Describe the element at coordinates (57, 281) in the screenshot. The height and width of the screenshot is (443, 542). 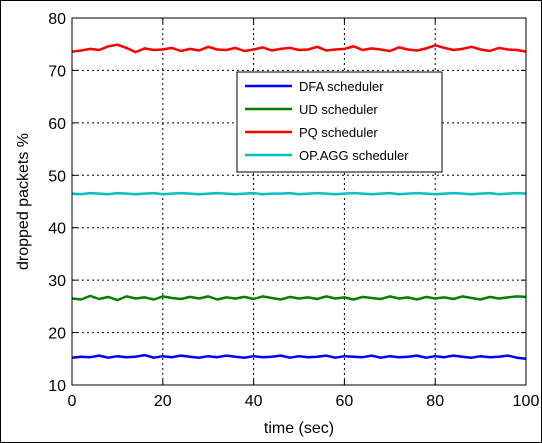
I see `y-tick-label: 30` at that location.